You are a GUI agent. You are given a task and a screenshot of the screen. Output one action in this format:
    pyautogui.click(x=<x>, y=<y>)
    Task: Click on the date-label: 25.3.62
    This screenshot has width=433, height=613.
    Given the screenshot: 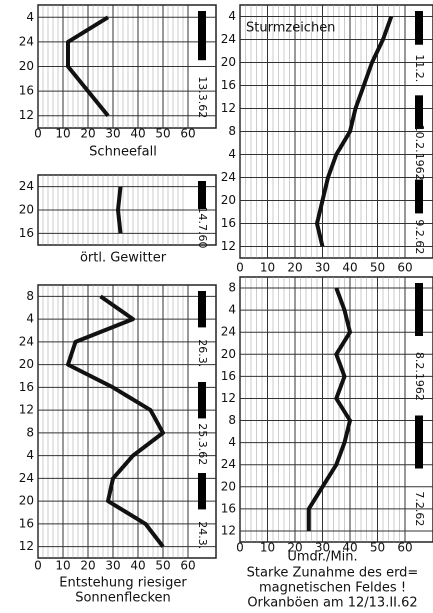 What is the action you would take?
    pyautogui.click(x=202, y=444)
    